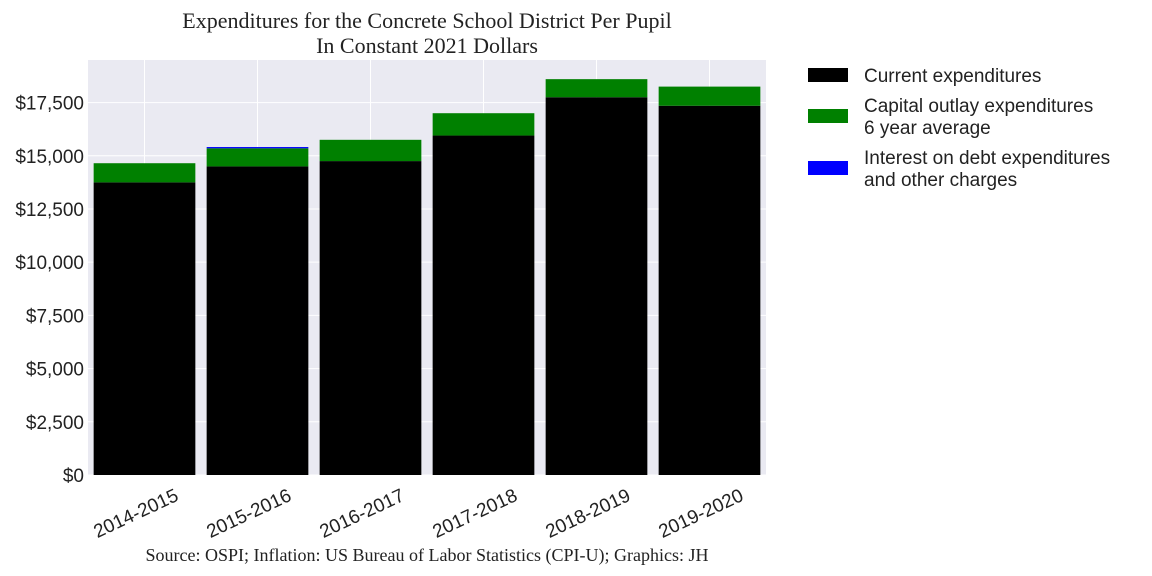  Describe the element at coordinates (73, 476) in the screenshot. I see `y-tick-label: $0` at that location.